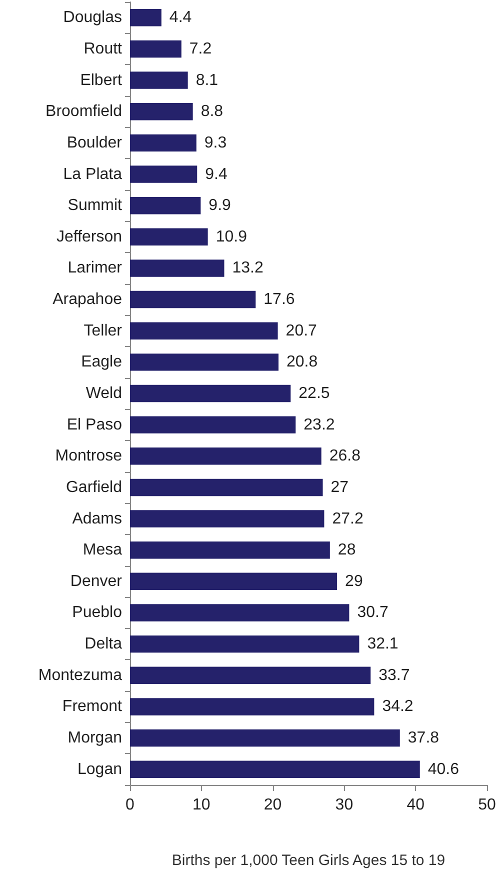 Image resolution: width=499 pixels, height=877 pixels. Describe the element at coordinates (87, 299) in the screenshot. I see `y-tick-label: Arapahoe` at that location.